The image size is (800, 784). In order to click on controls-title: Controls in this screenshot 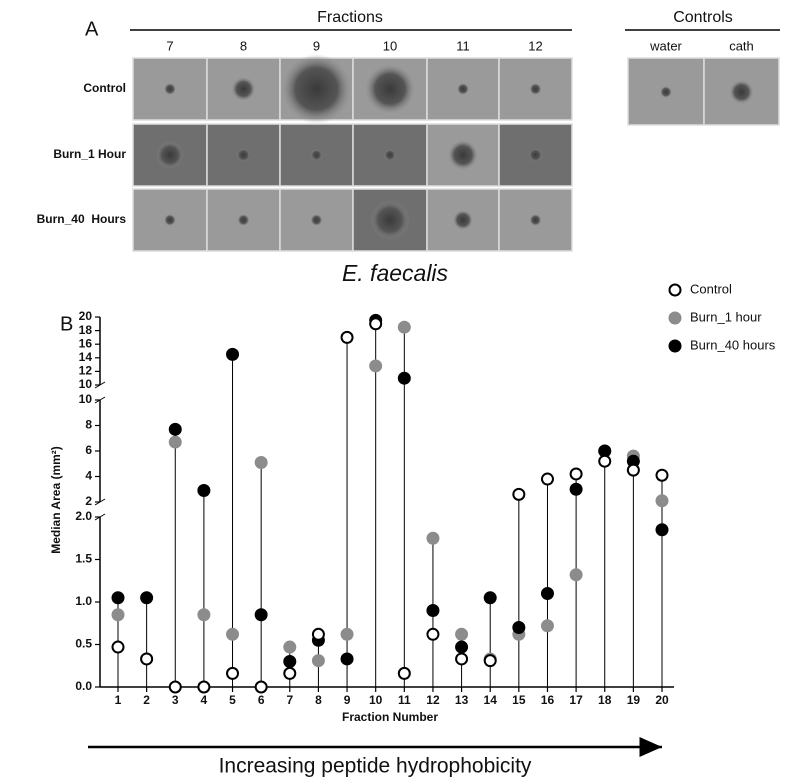, I will do `click(703, 17)`.